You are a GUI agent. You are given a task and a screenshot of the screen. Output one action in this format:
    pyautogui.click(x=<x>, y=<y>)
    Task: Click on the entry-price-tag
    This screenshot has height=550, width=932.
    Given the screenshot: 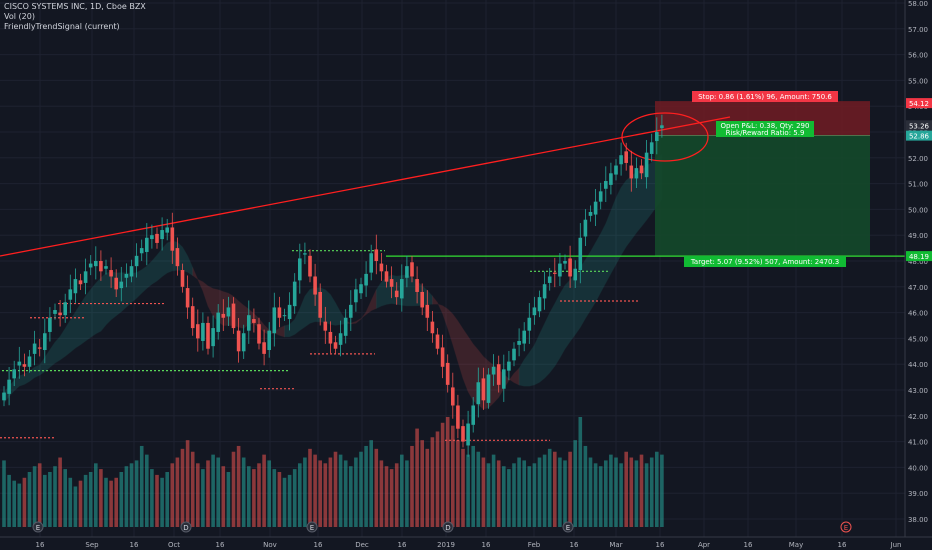 What is the action you would take?
    pyautogui.click(x=919, y=135)
    